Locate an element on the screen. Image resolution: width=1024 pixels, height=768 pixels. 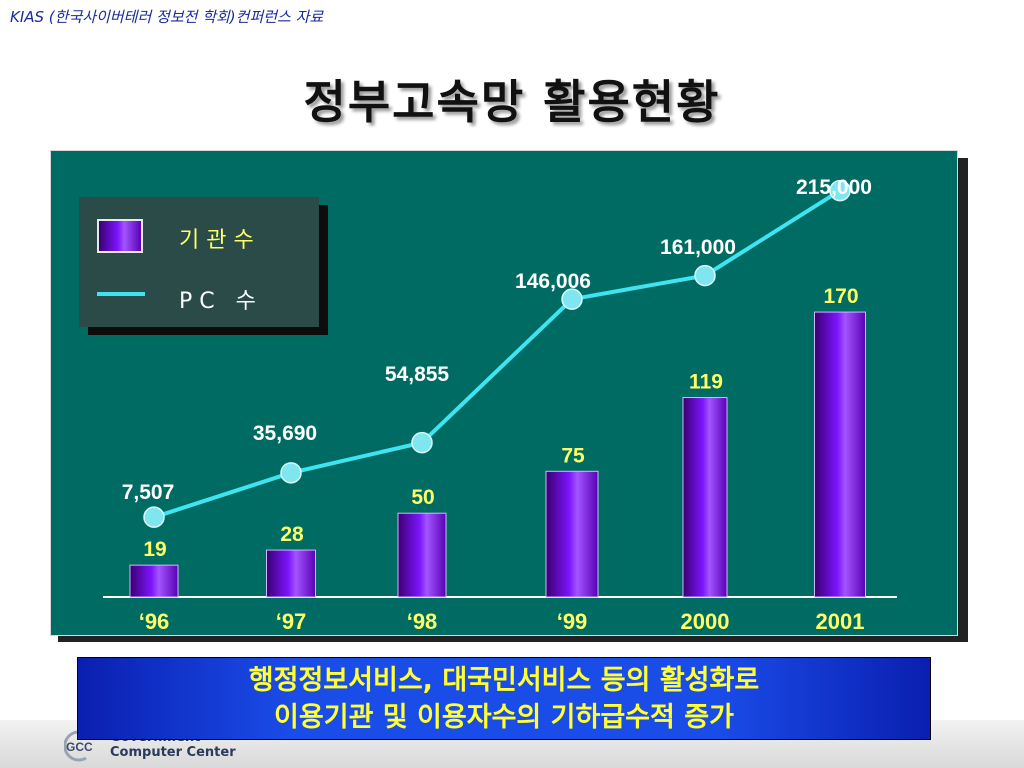
legend-label-bars: 기 관 수 is located at coordinates (216, 240).